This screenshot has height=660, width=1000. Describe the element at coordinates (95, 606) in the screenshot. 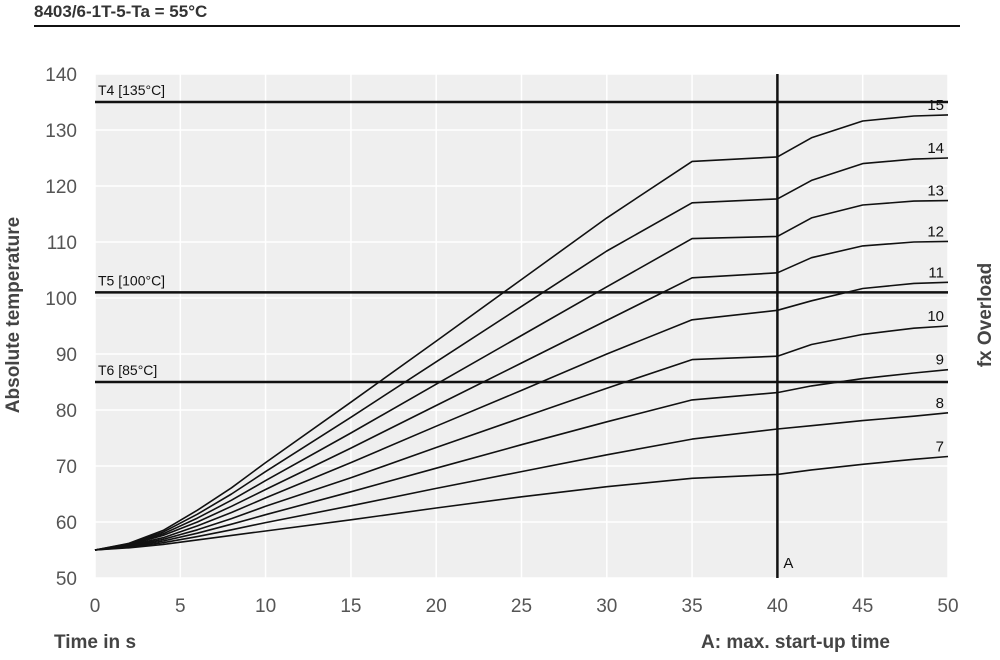

I see `x-tick-label: 0` at that location.